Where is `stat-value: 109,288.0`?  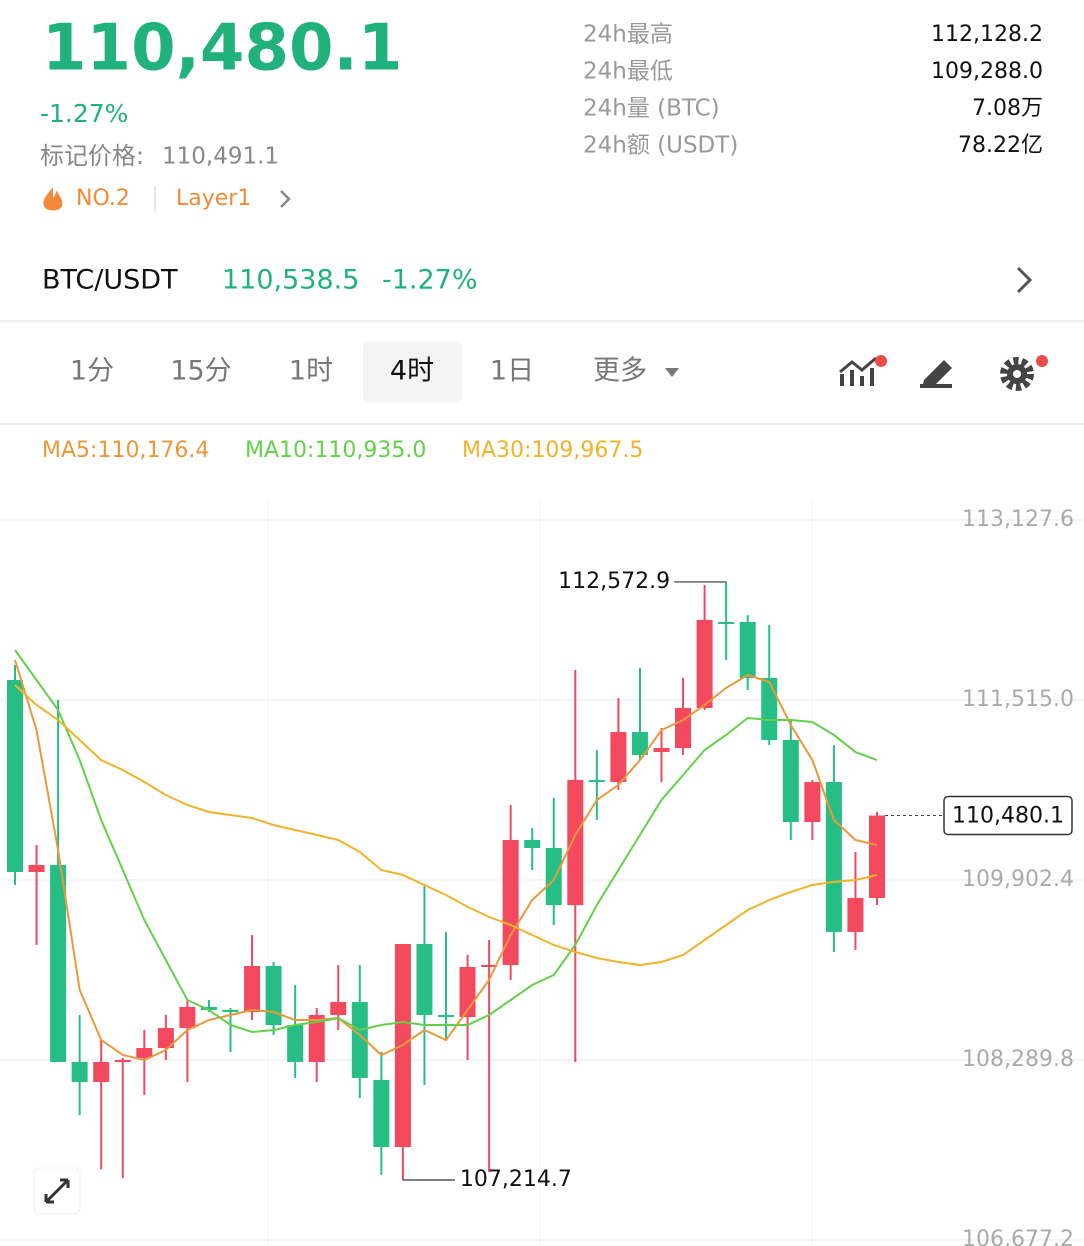
stat-value: 109,288.0 is located at coordinates (987, 71).